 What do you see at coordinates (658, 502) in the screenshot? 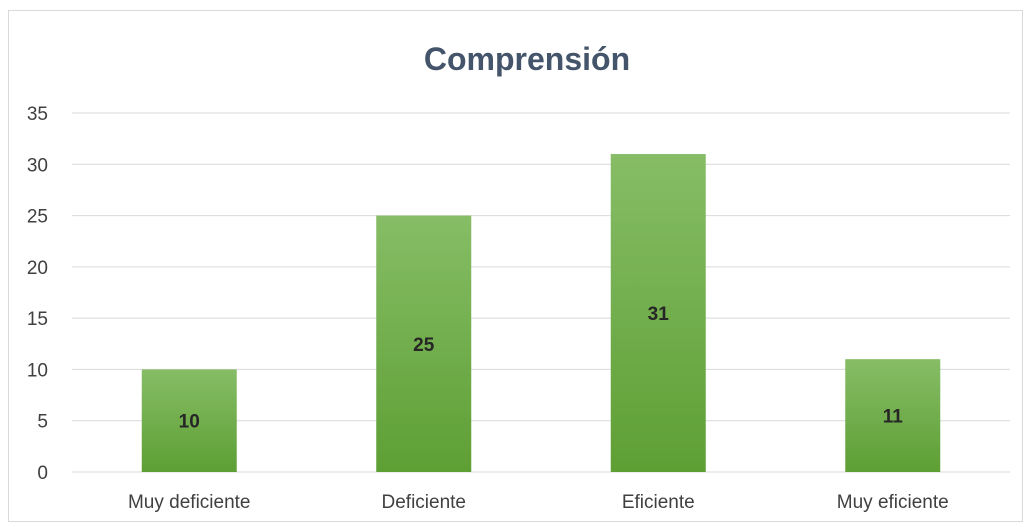
I see `x-tick-label: Eficiente` at bounding box center [658, 502].